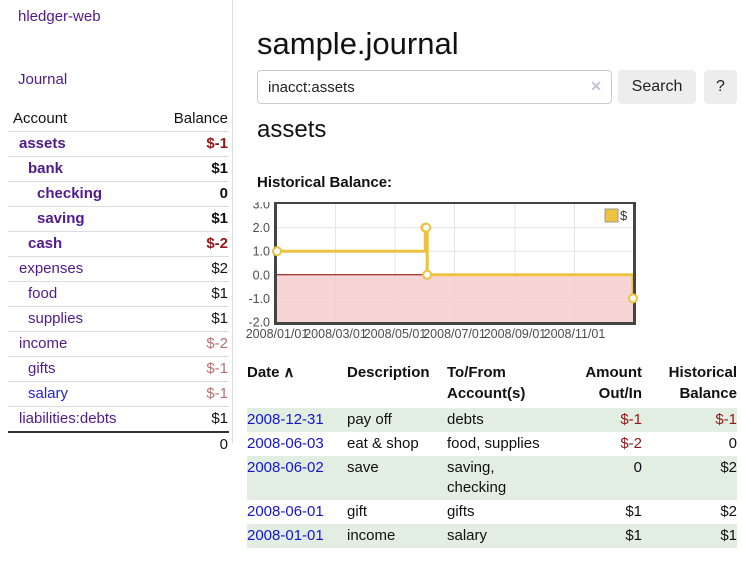 This screenshot has height=582, width=742. Describe the element at coordinates (48, 393) in the screenshot. I see `account-link-salary: salary` at that location.